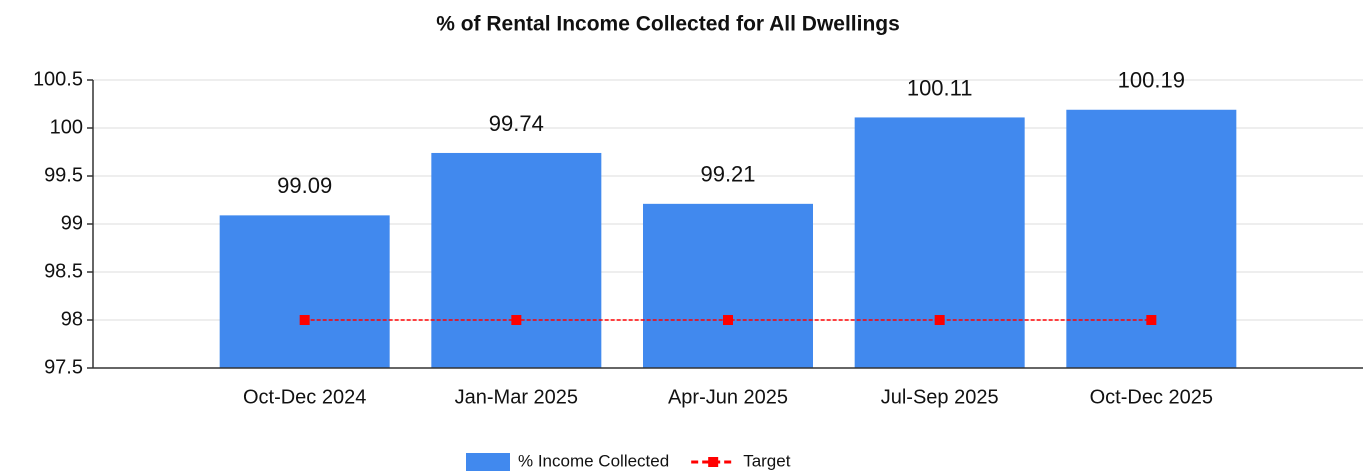 The width and height of the screenshot is (1363, 473). I want to click on legend-swatch, so click(488, 462).